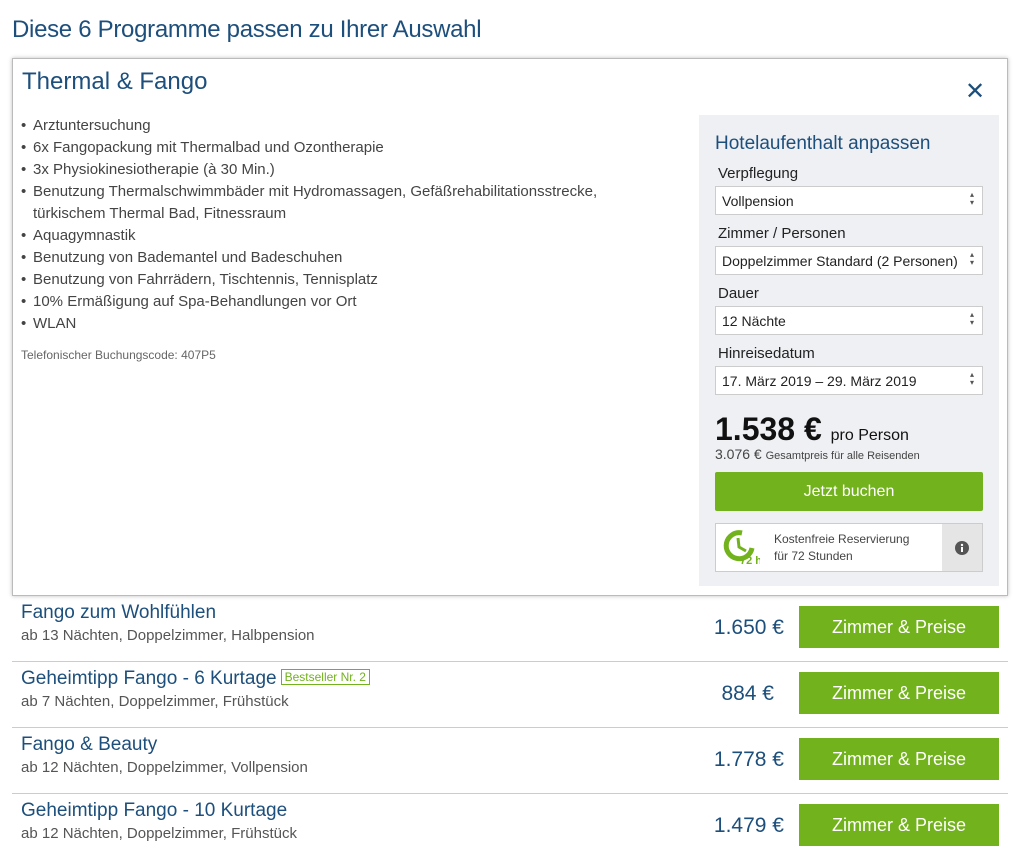  Describe the element at coordinates (849, 491) in the screenshot. I see `book-now-button: Jetzt buchen` at that location.